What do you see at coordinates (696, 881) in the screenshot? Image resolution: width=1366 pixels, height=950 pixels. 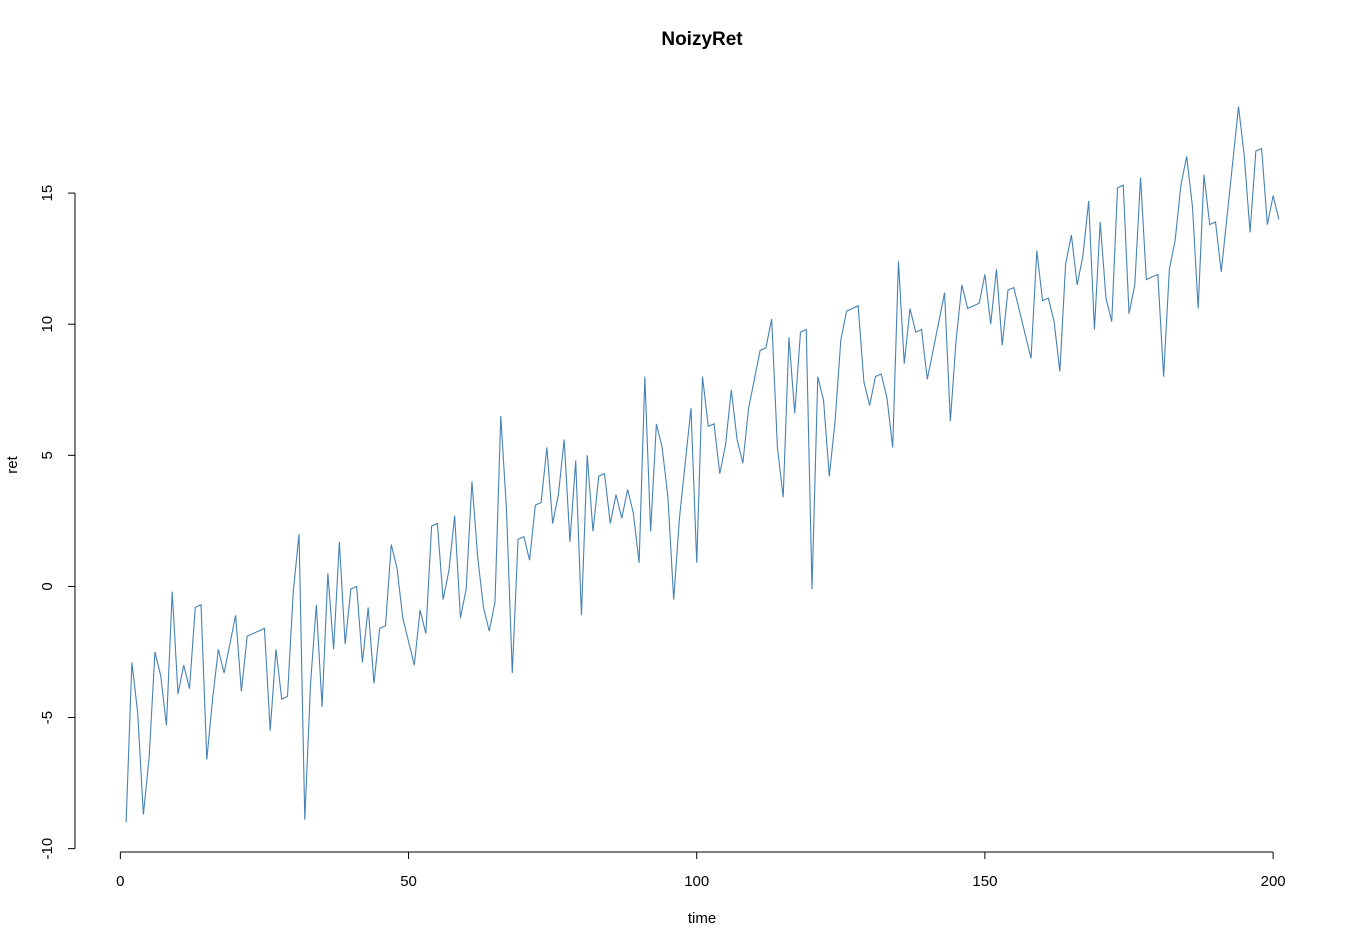 I see `x-tick-label: 100` at bounding box center [696, 881].